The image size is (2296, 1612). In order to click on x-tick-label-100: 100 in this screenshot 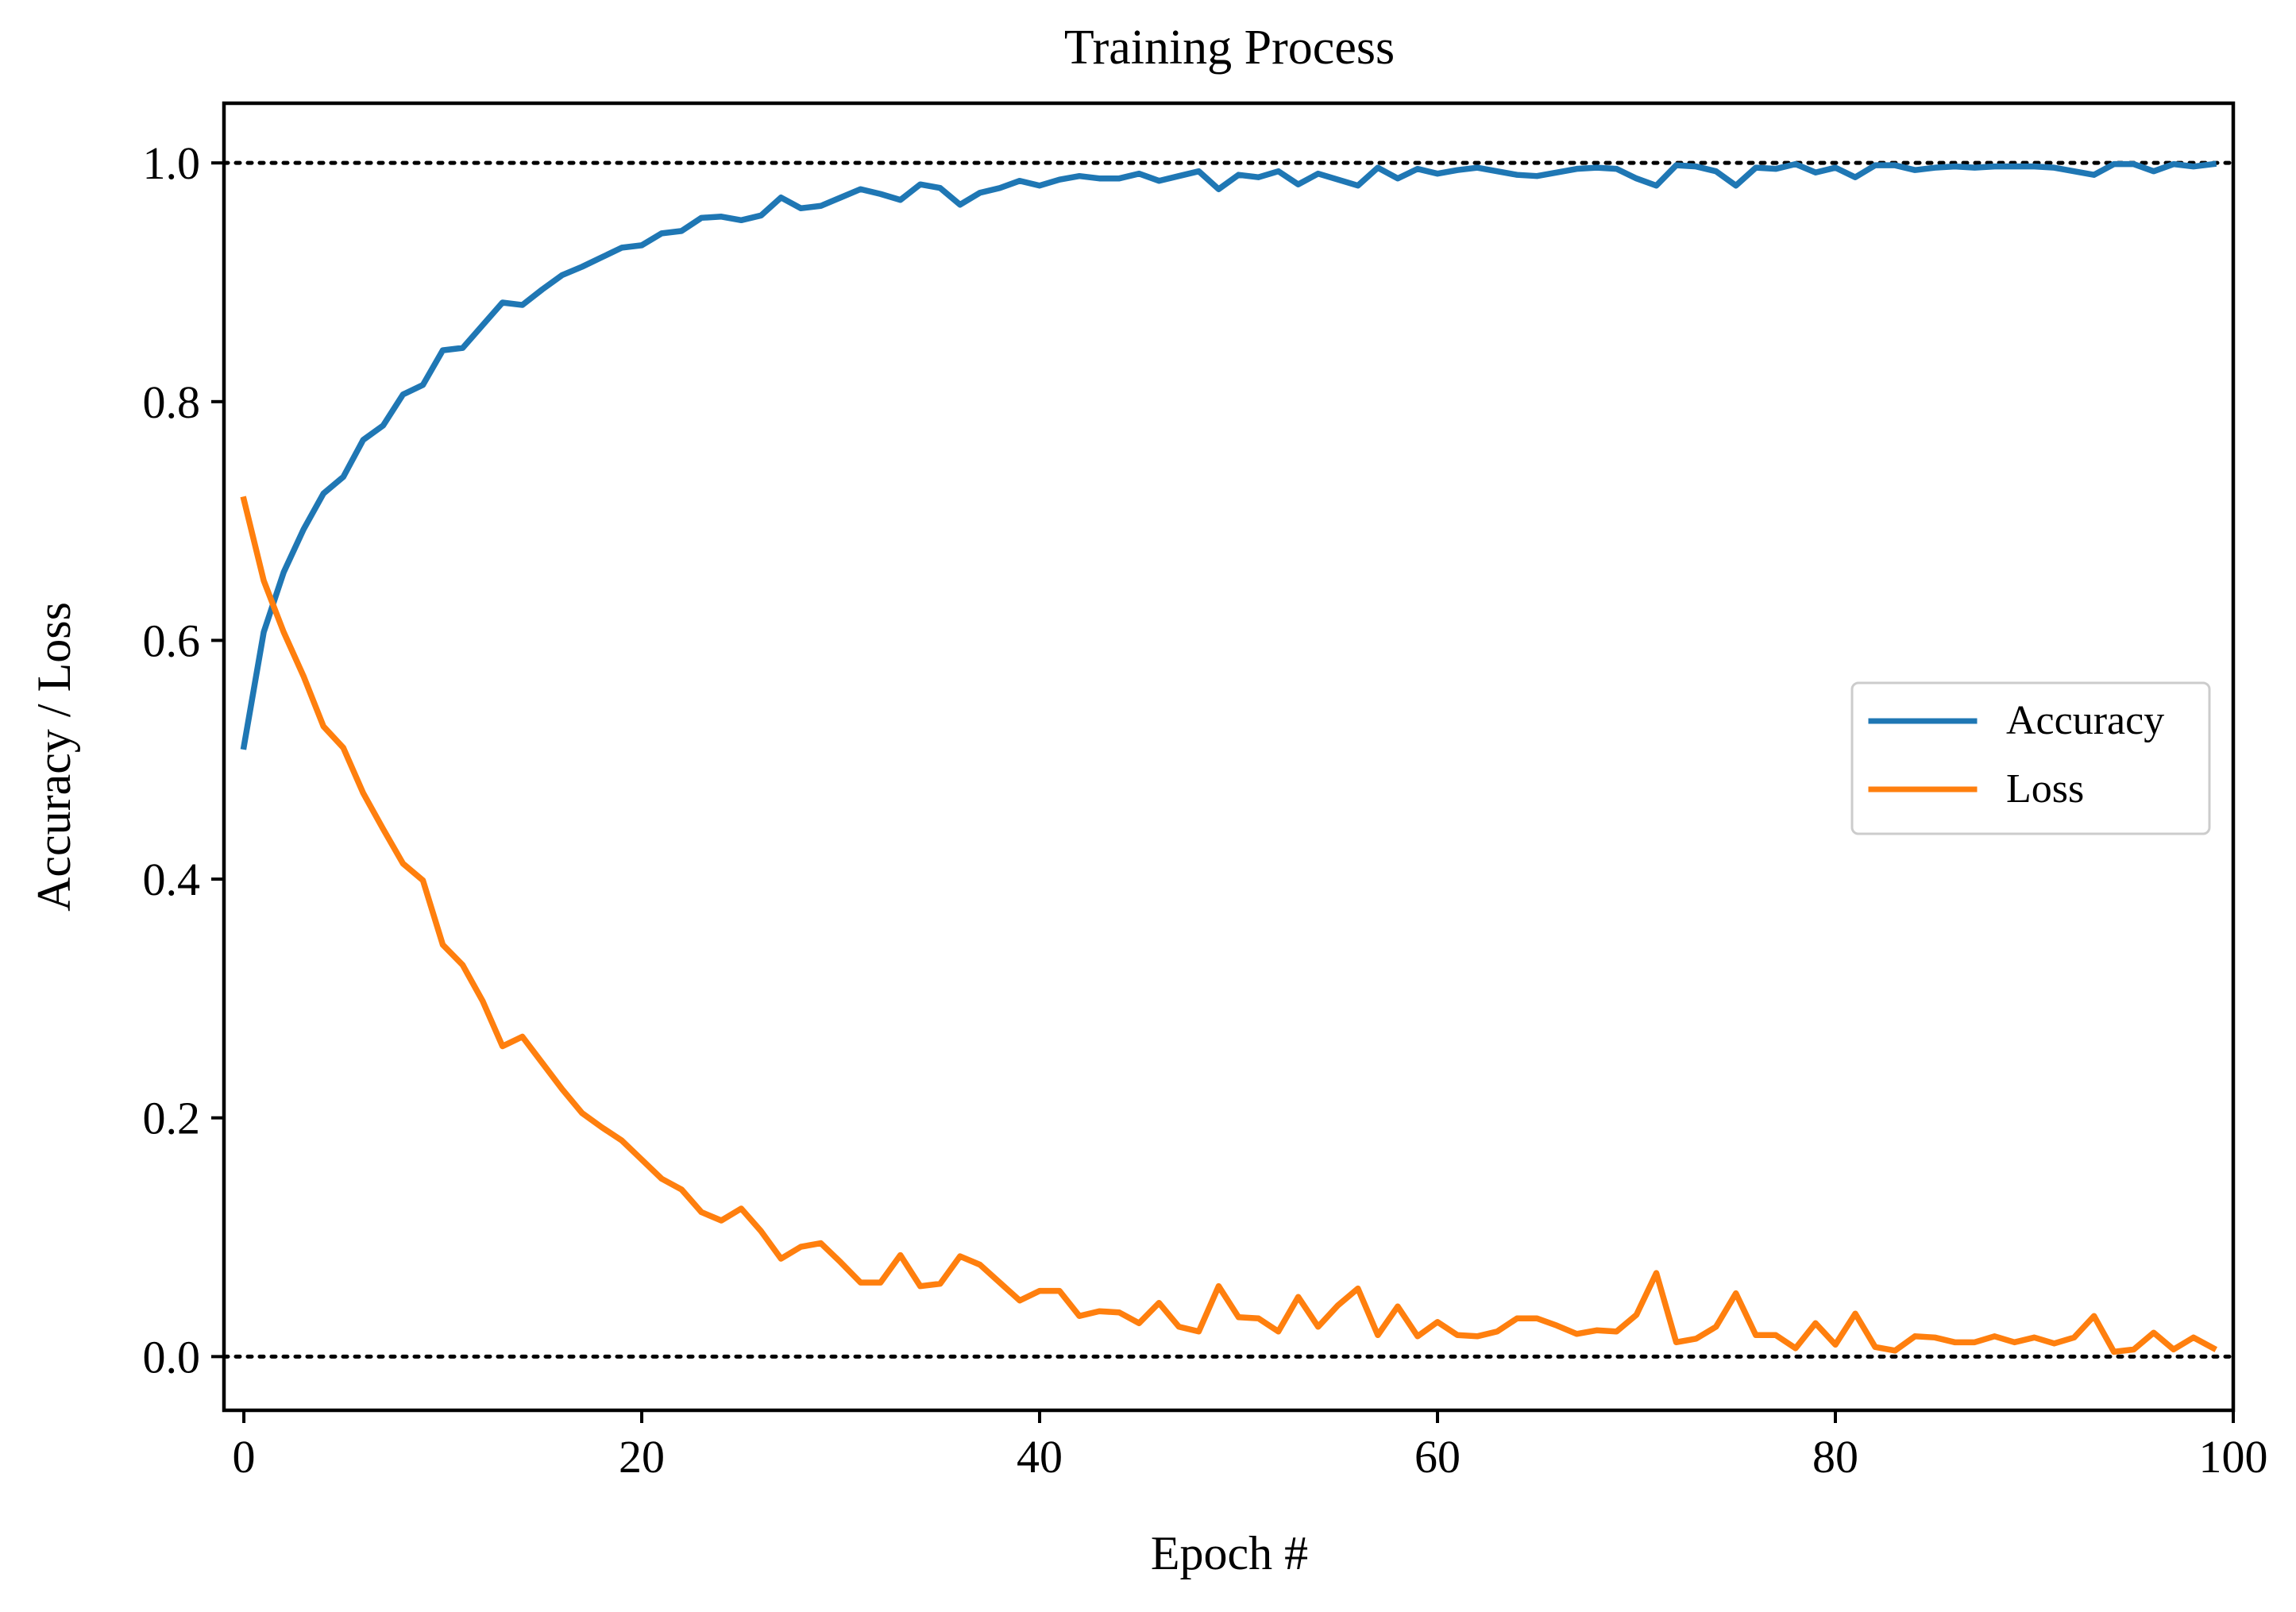, I will do `click(2233, 1457)`.